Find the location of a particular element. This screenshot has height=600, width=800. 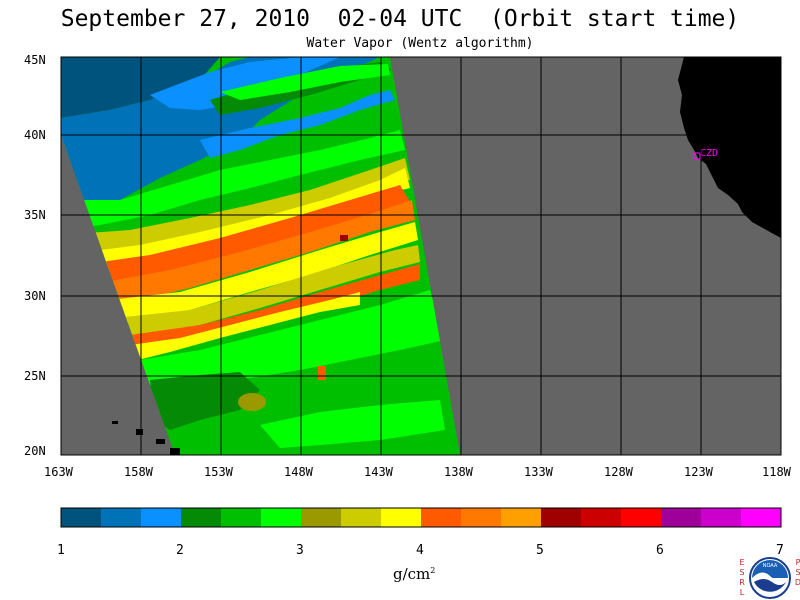

swath-band-orange-light is located at coordinates (257, 255).